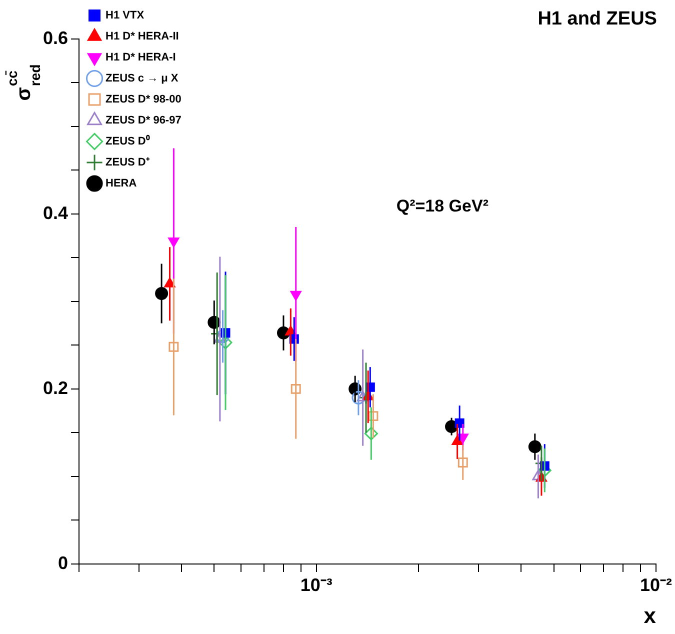 Image resolution: width=675 pixels, height=634 pixels. Describe the element at coordinates (55, 212) in the screenshot. I see `y-tick-label: 0.4` at that location.